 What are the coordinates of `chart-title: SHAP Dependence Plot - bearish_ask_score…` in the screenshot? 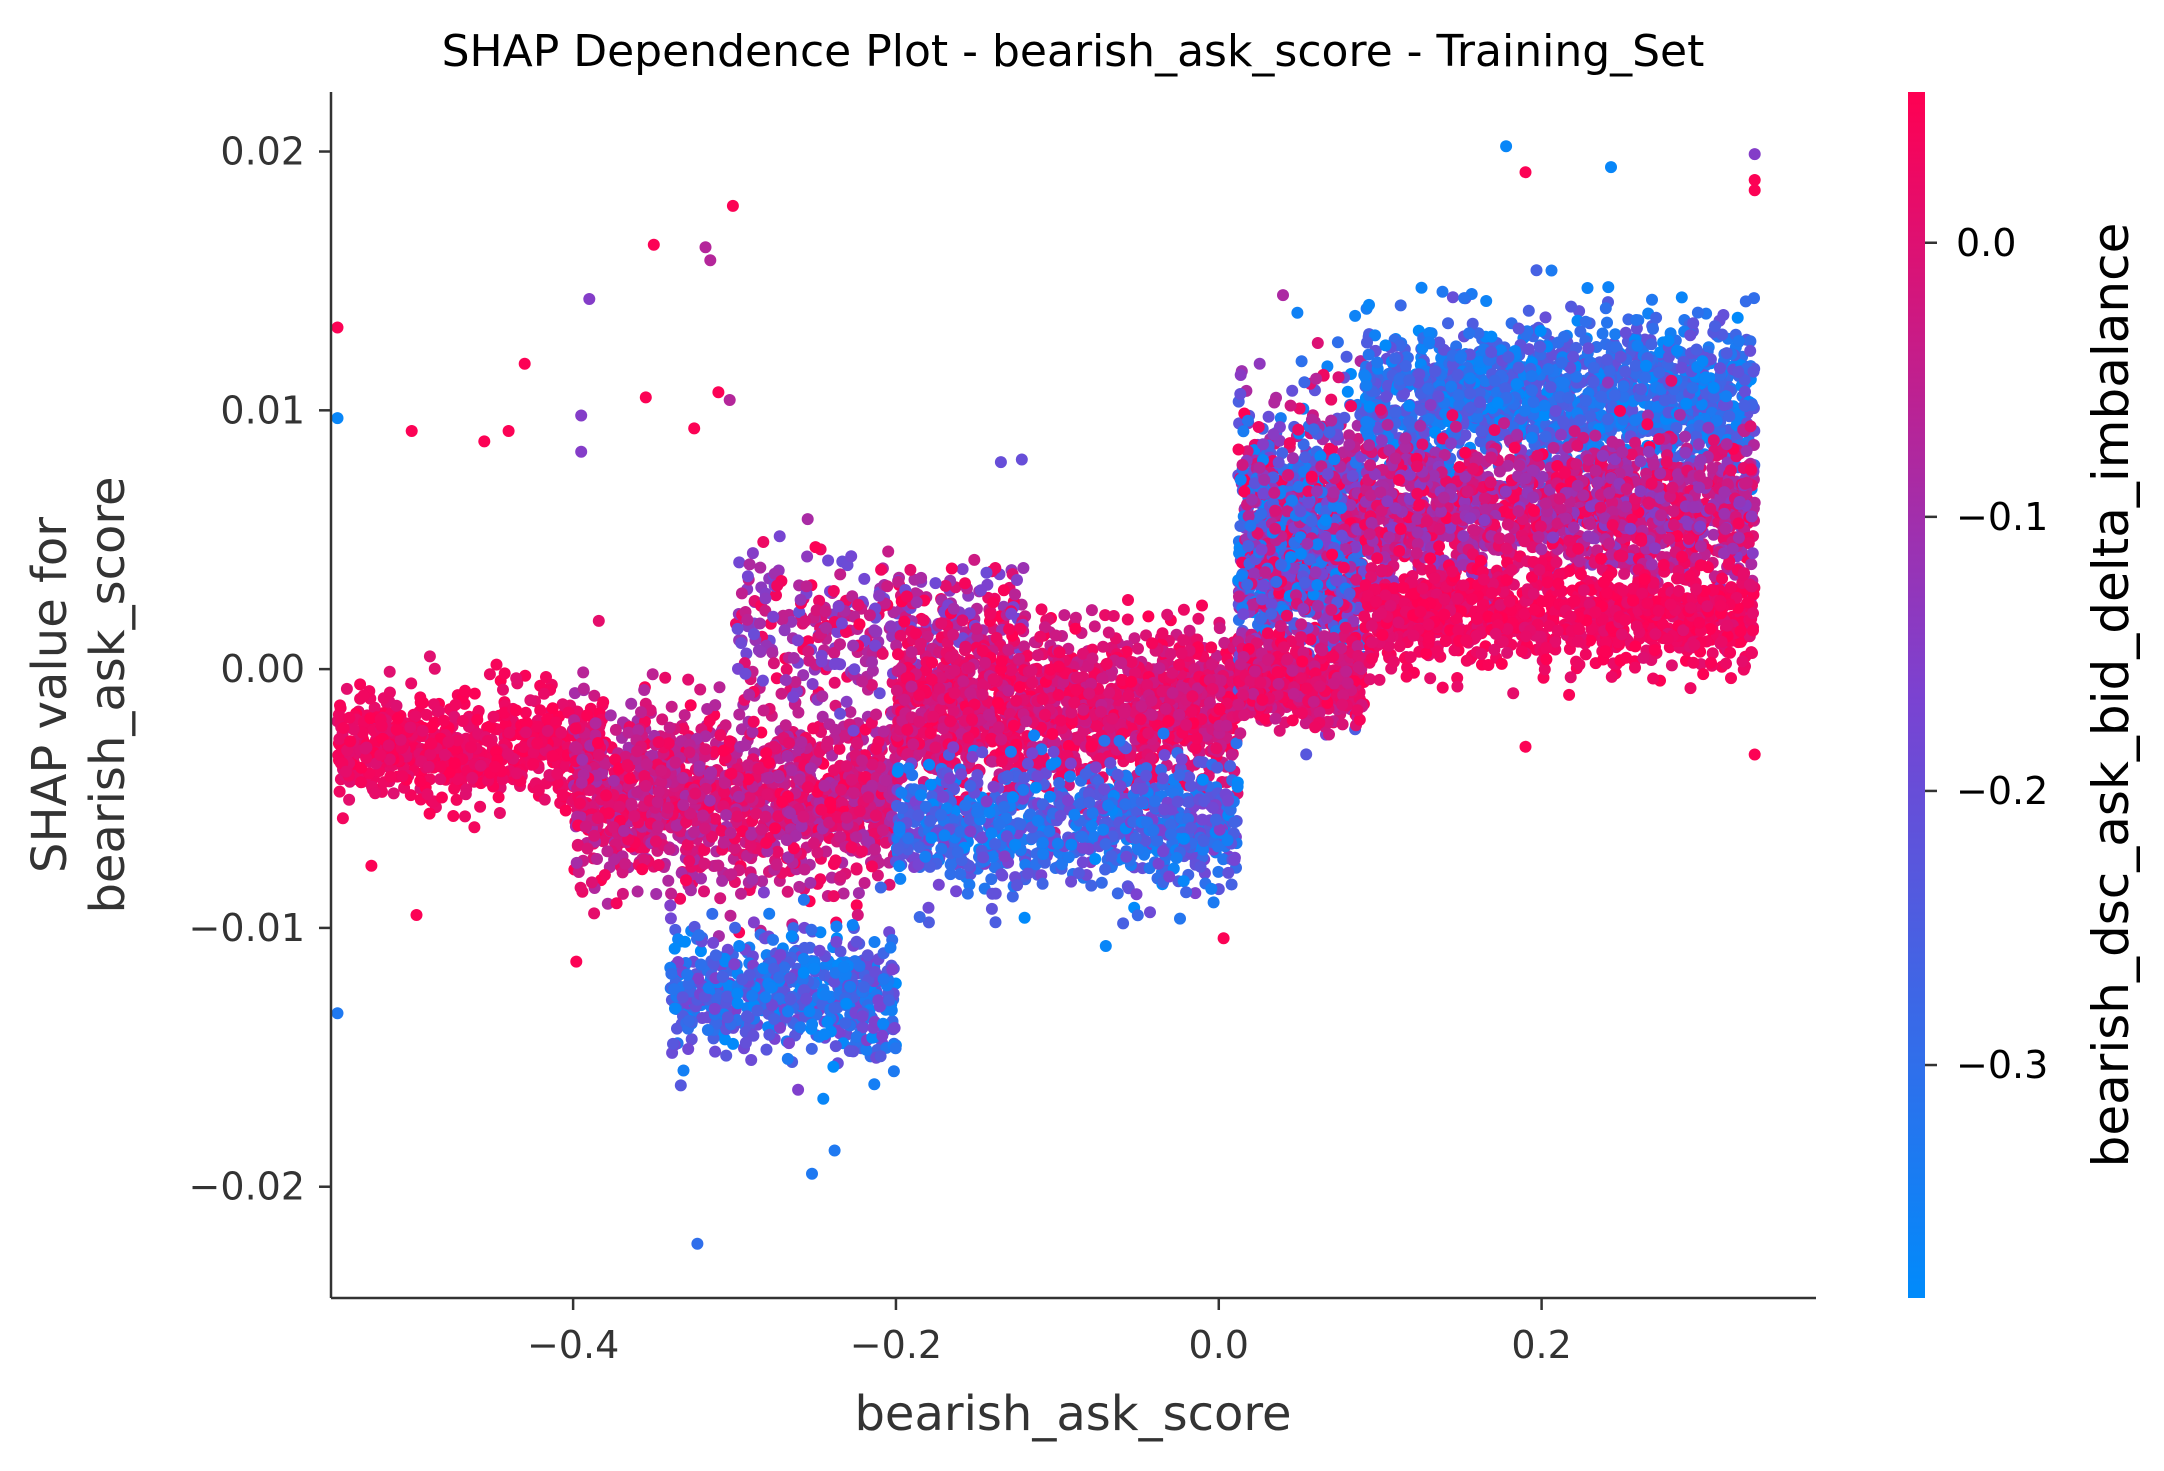 It's located at (1073, 51).